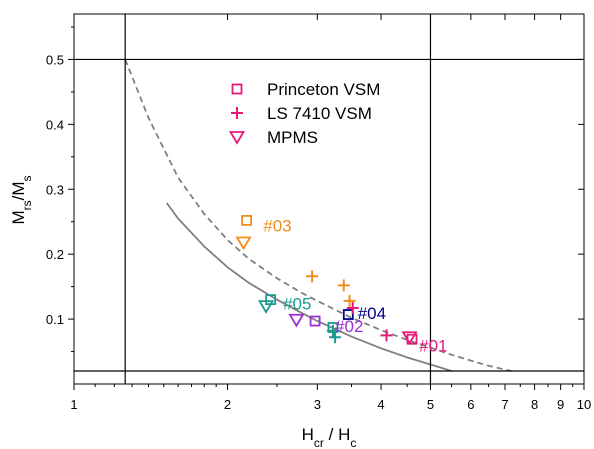 The height and width of the screenshot is (449, 594). What do you see at coordinates (292, 137) in the screenshot?
I see `legend-label: MPMS` at bounding box center [292, 137].